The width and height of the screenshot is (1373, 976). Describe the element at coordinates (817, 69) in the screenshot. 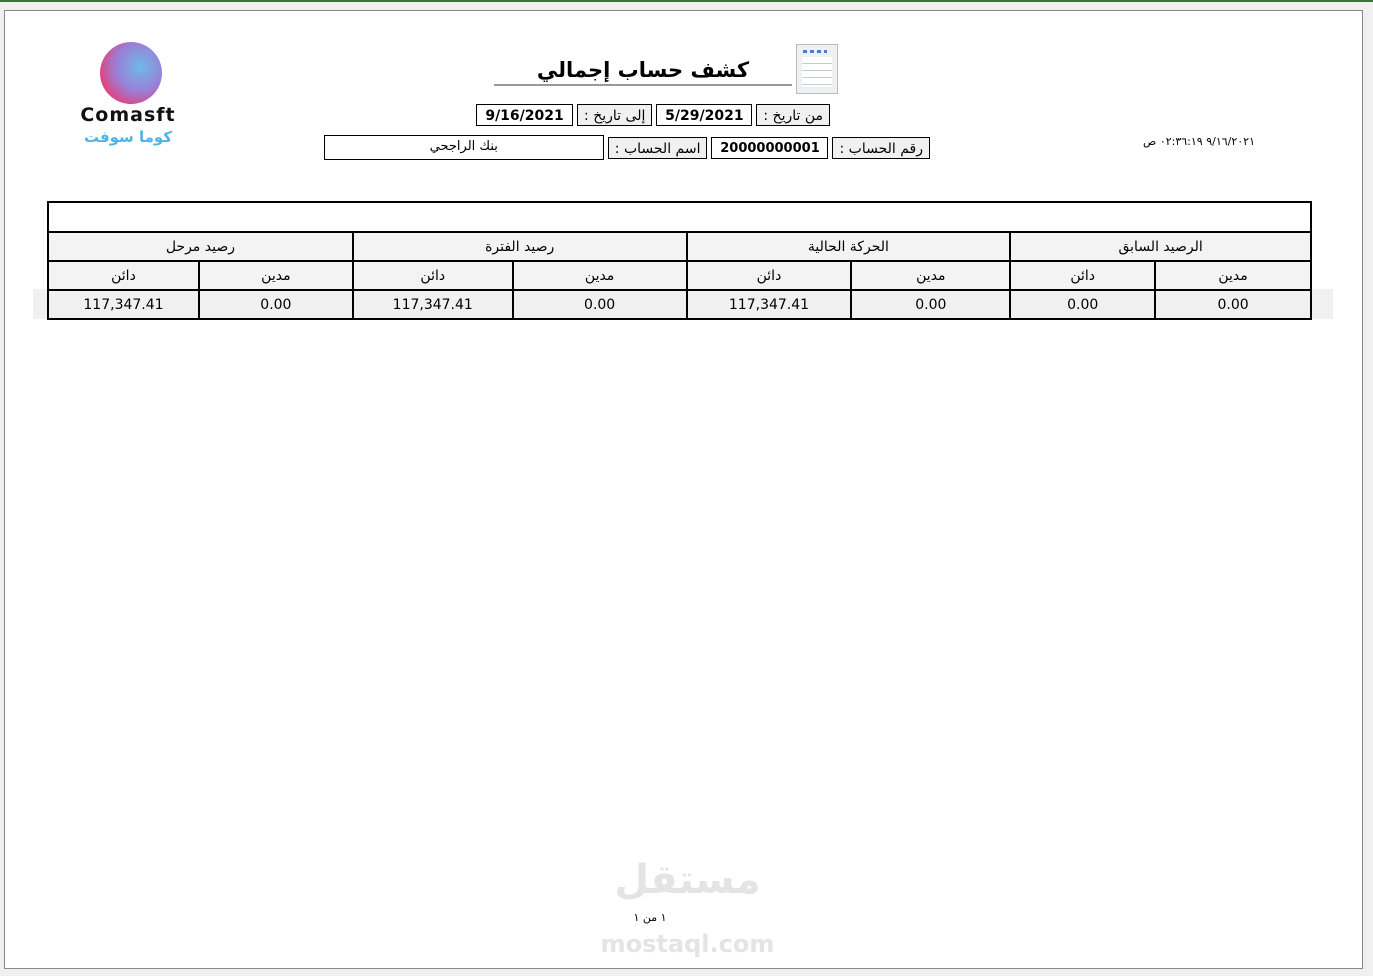

I see `report-sheet-icon` at that location.